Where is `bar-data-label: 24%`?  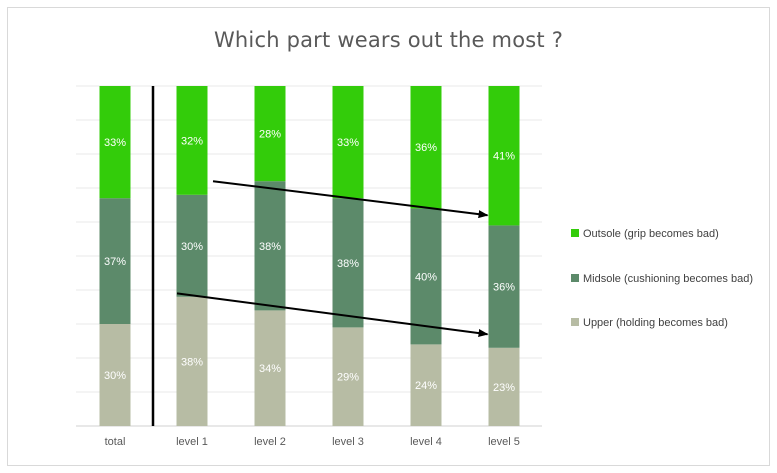
bar-data-label: 24% is located at coordinates (426, 386).